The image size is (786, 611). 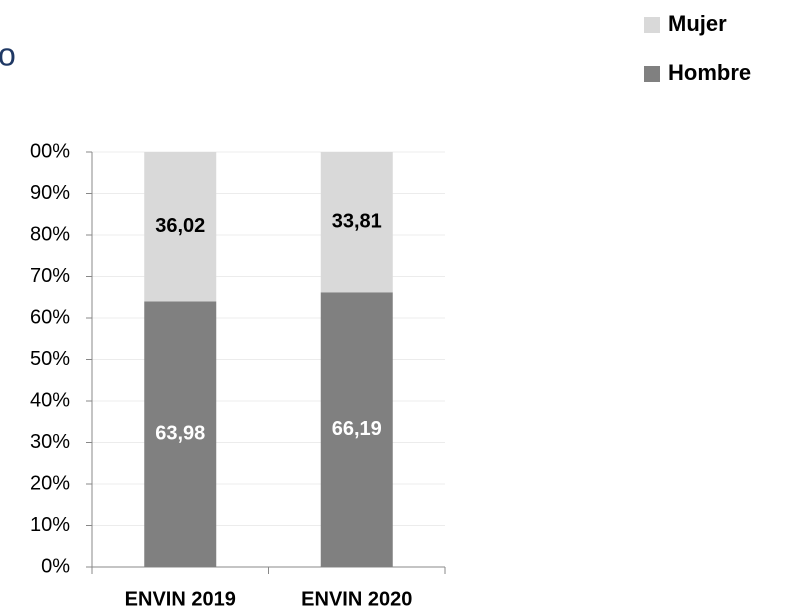 I want to click on x-tick-label: ENVIN 2020, so click(x=356, y=599).